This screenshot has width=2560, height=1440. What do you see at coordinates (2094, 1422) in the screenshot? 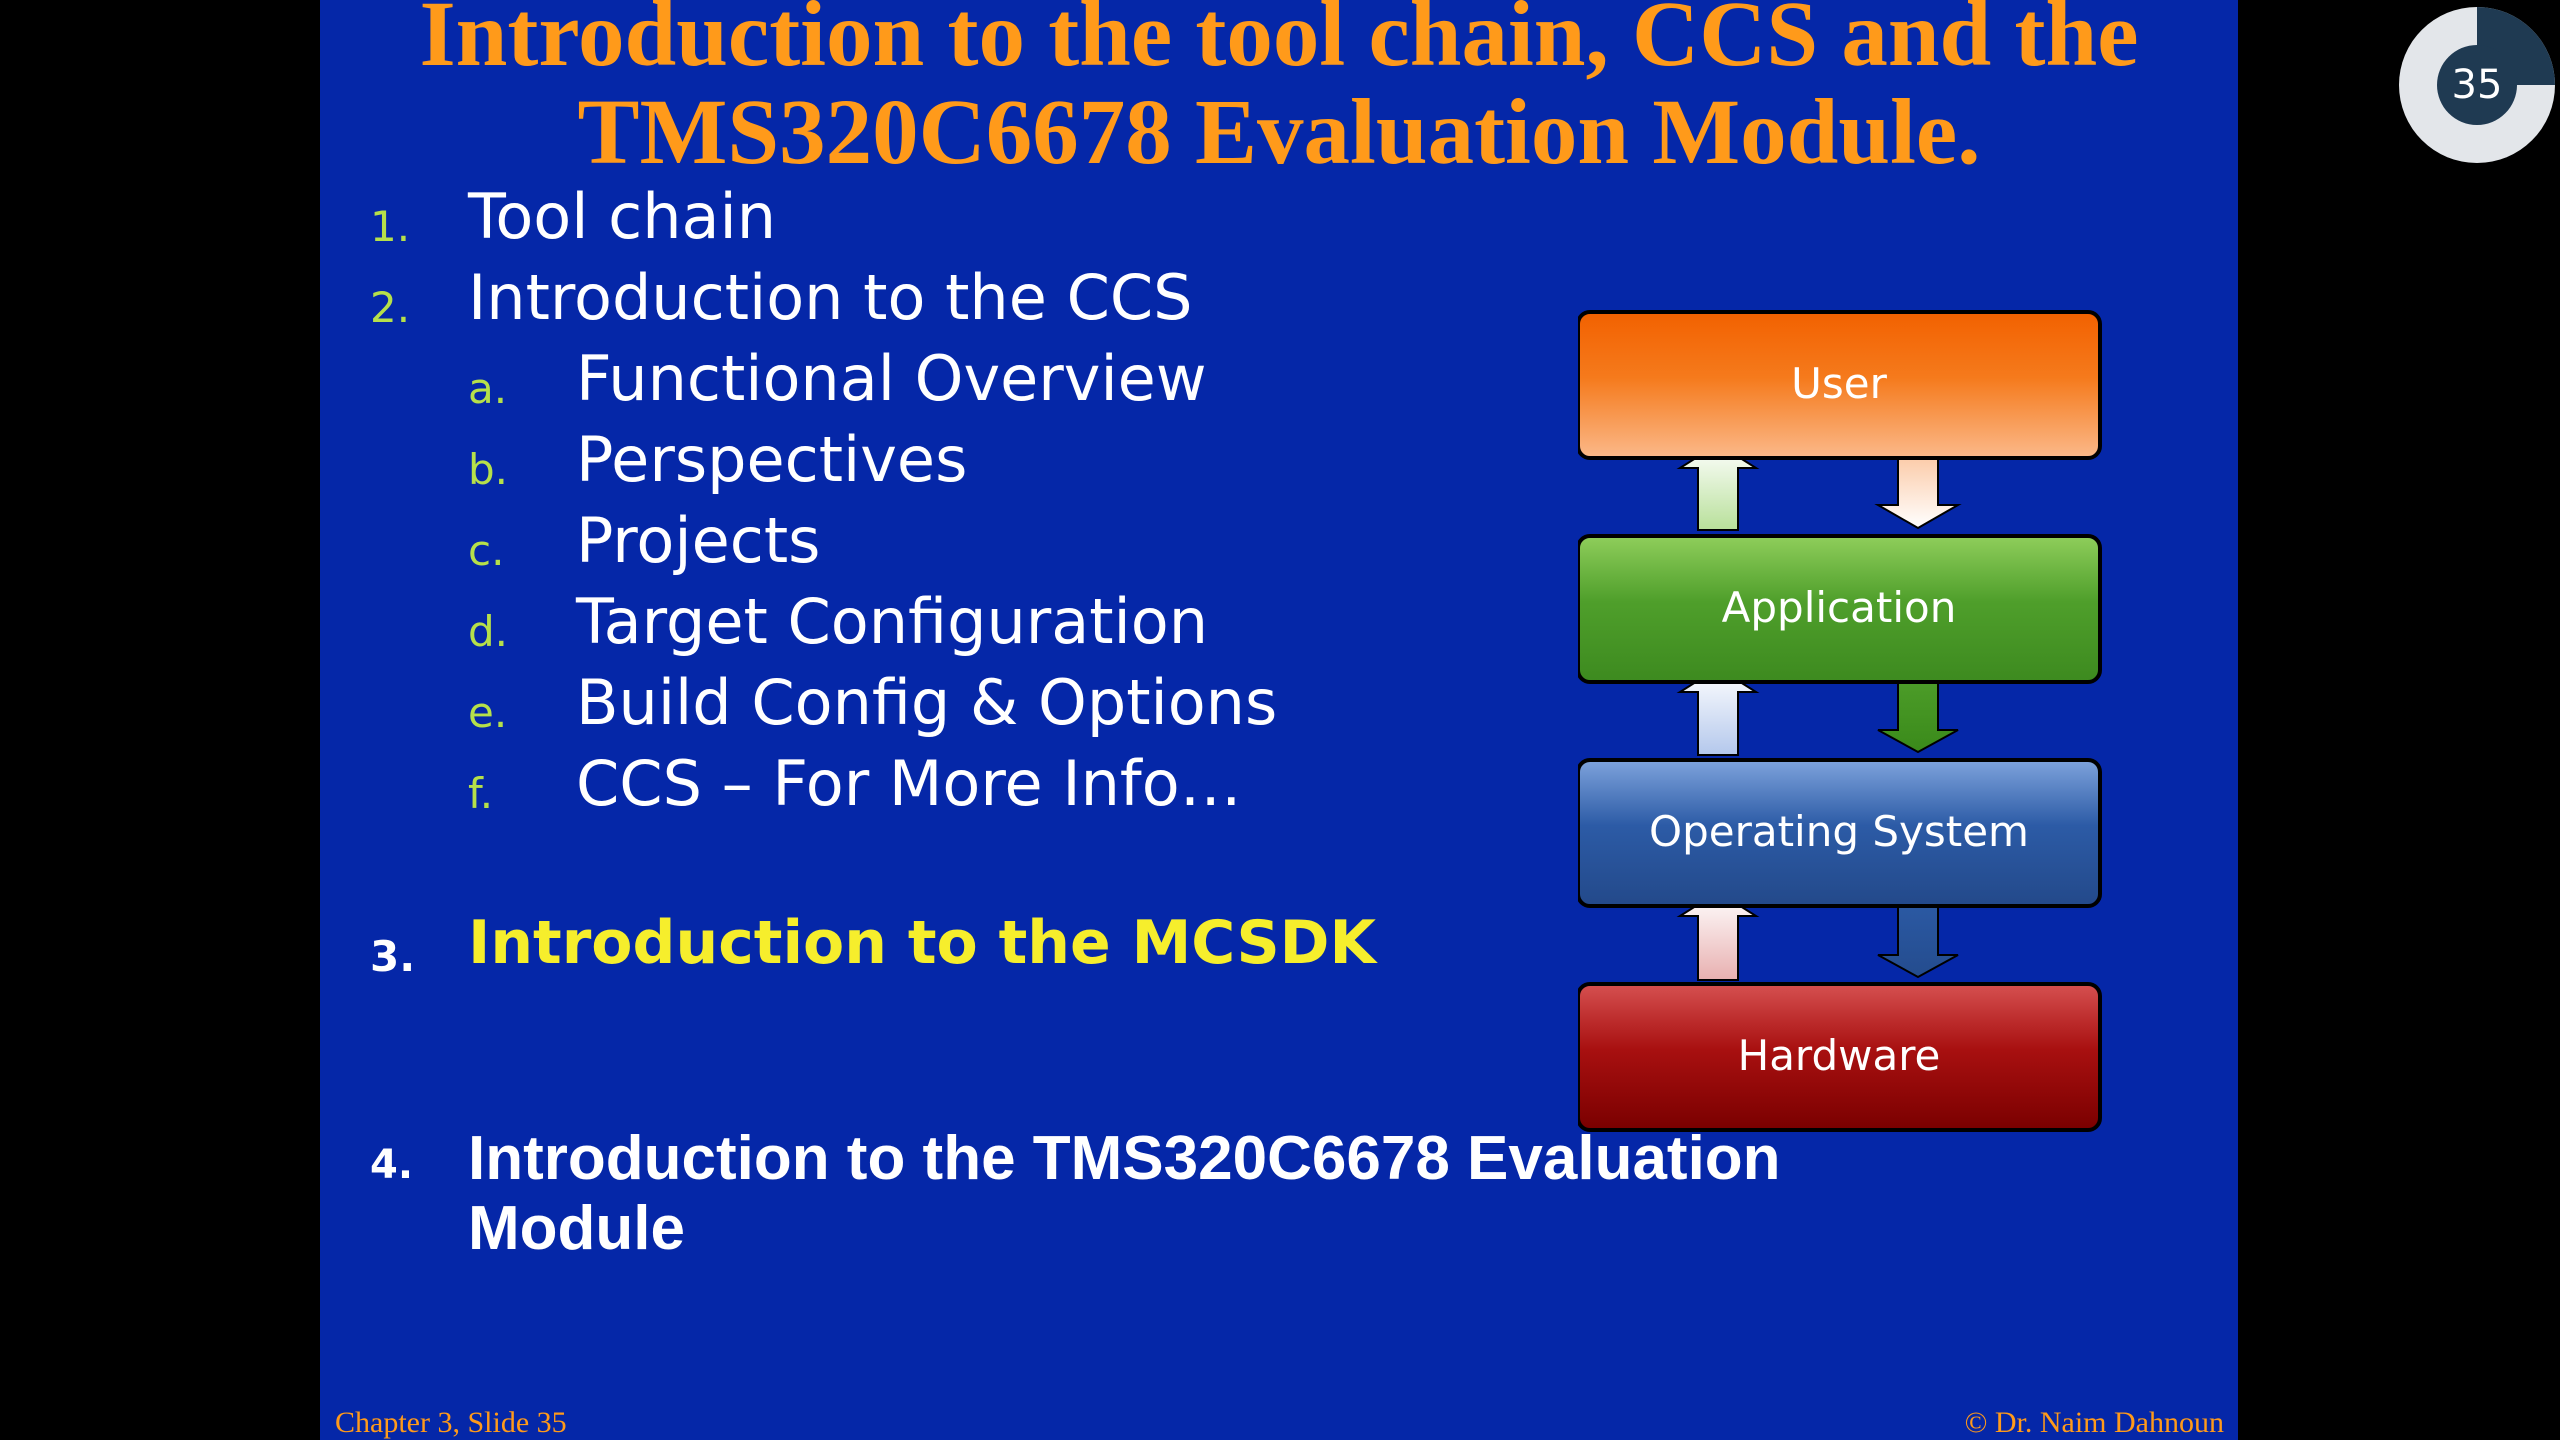
I see `footer-copyright: © Dr. Naim Dahnoun` at bounding box center [2094, 1422].